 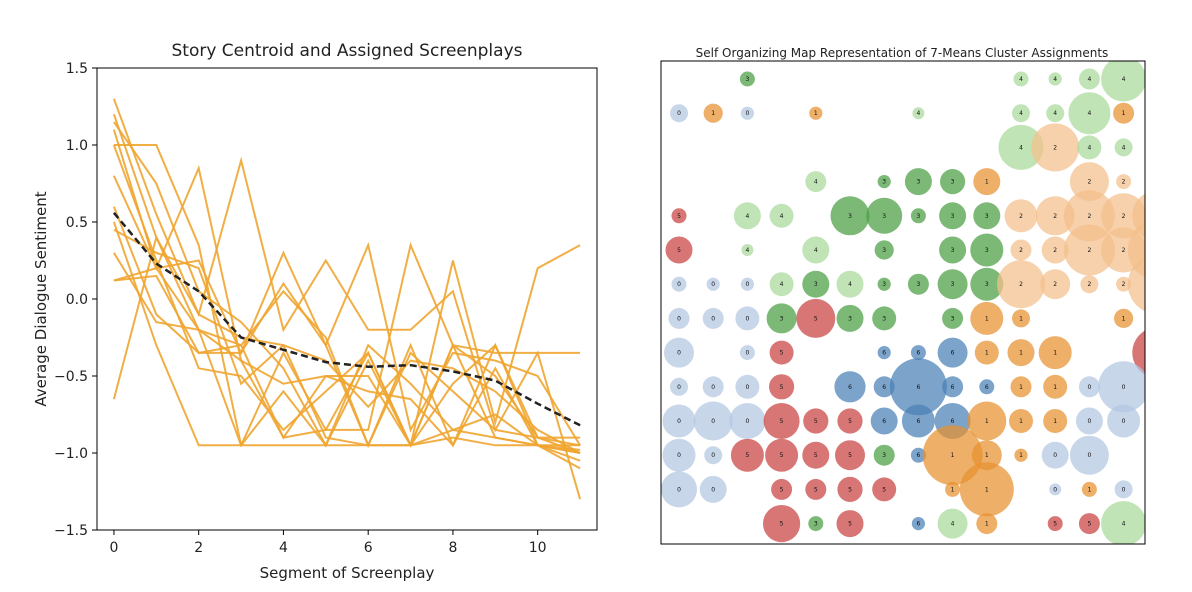 I want to click on x-tick-label: 10, so click(x=538, y=548).